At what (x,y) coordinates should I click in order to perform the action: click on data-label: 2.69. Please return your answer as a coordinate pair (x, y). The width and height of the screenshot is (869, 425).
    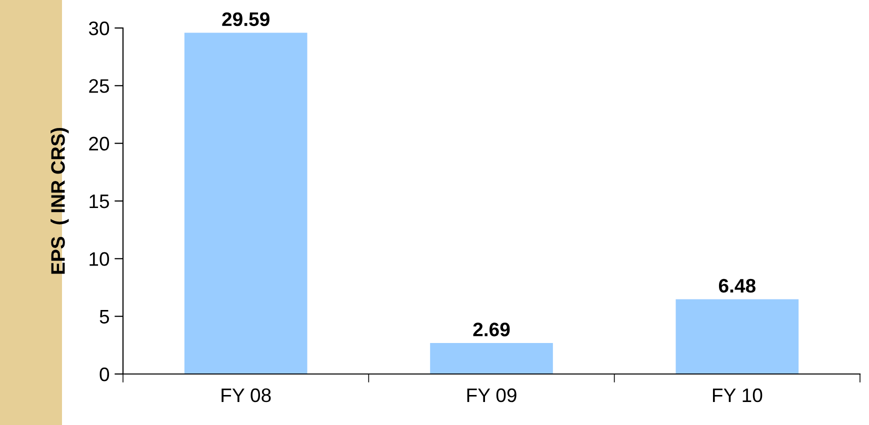
    Looking at the image, I should click on (491, 329).